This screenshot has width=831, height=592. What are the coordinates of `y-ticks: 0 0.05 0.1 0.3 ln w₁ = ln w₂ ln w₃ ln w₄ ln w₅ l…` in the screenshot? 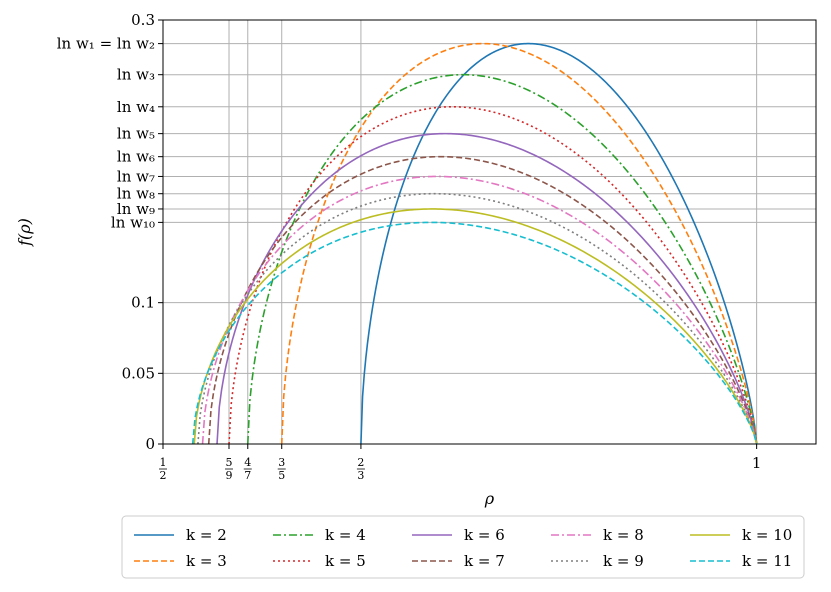 It's located at (110, 232).